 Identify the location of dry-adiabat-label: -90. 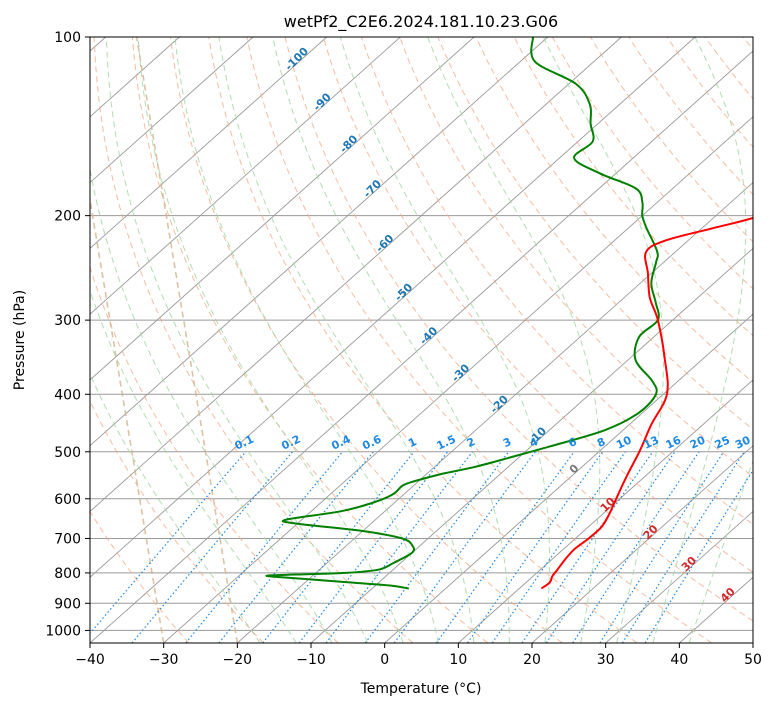
(322, 101).